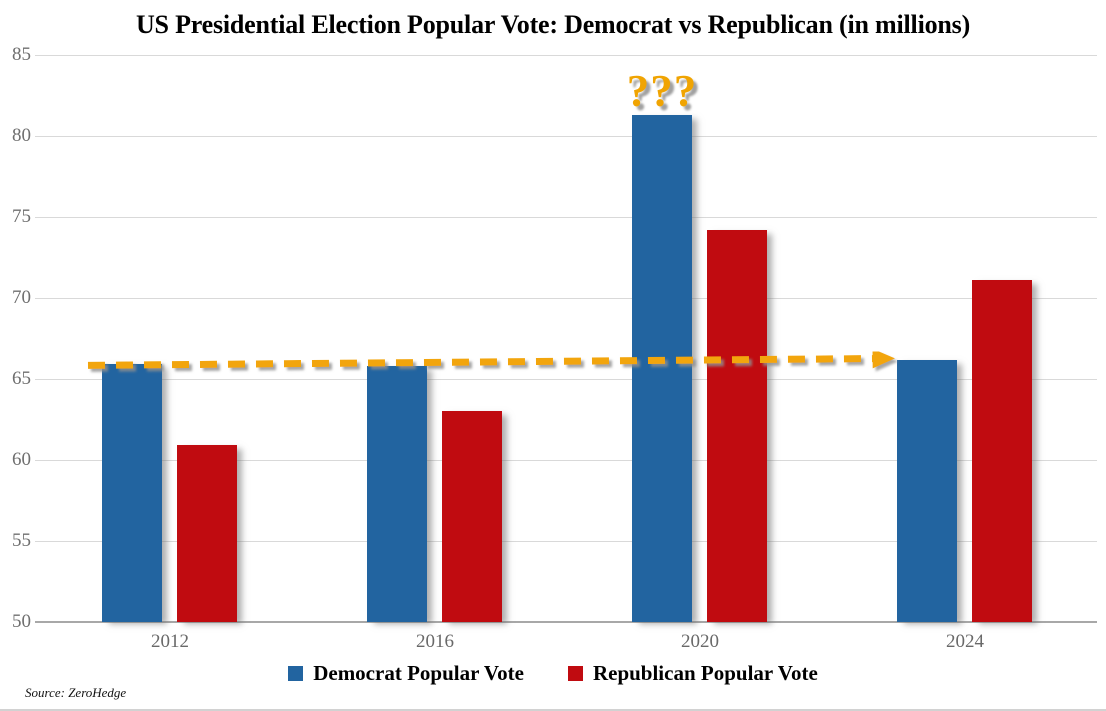  Describe the element at coordinates (705, 673) in the screenshot. I see `legend-label-republican: Republican Popular Vote` at that location.